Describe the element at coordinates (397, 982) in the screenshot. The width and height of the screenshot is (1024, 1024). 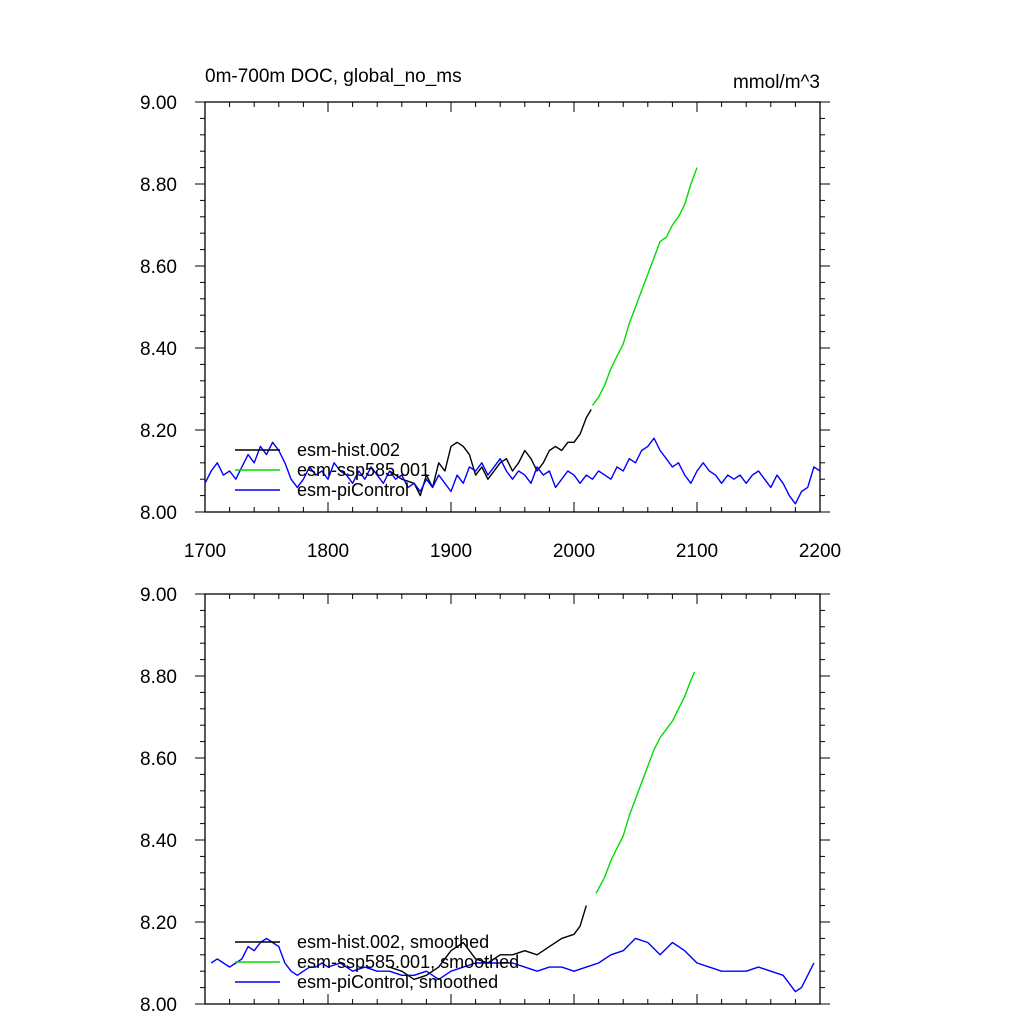
I see `legend-label: esm-piControl, smoothed` at that location.